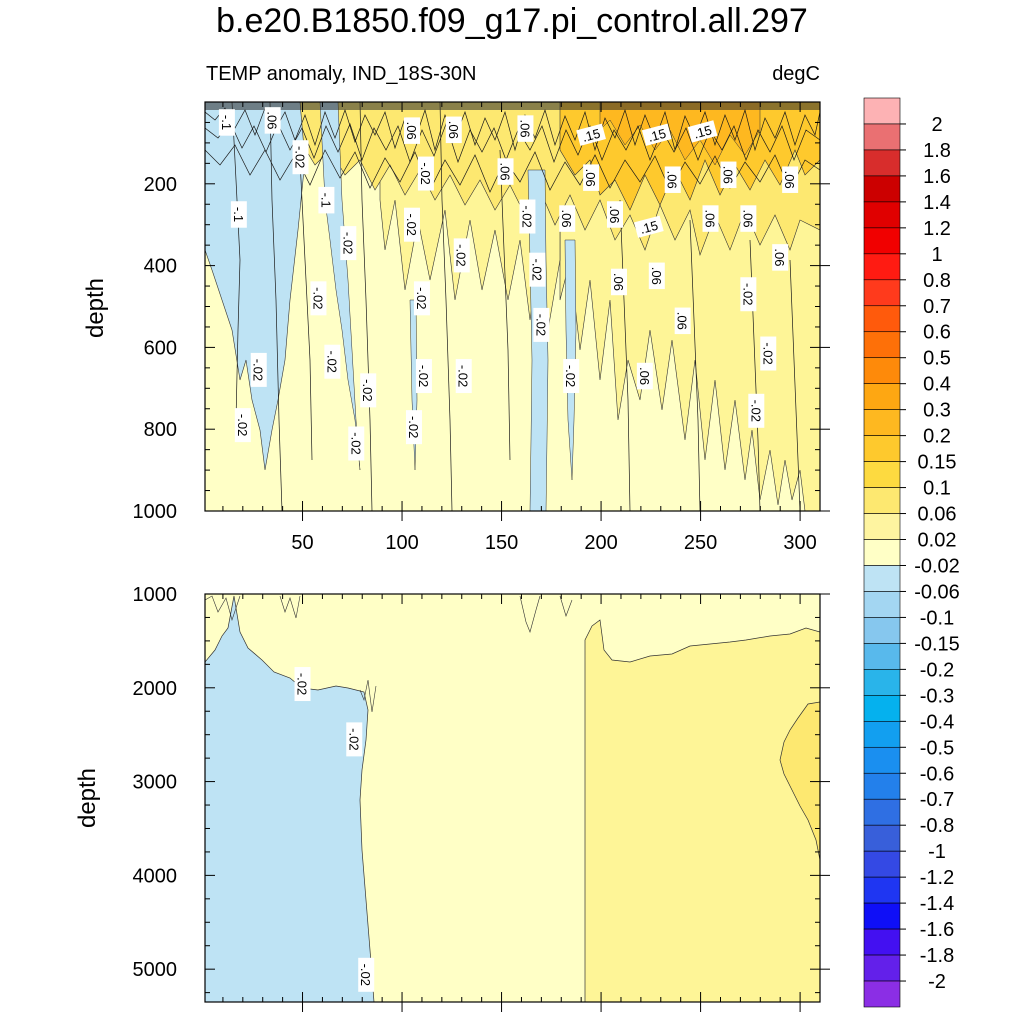  What do you see at coordinates (155, 595) in the screenshot?
I see `y-tick-label: 1000` at bounding box center [155, 595].